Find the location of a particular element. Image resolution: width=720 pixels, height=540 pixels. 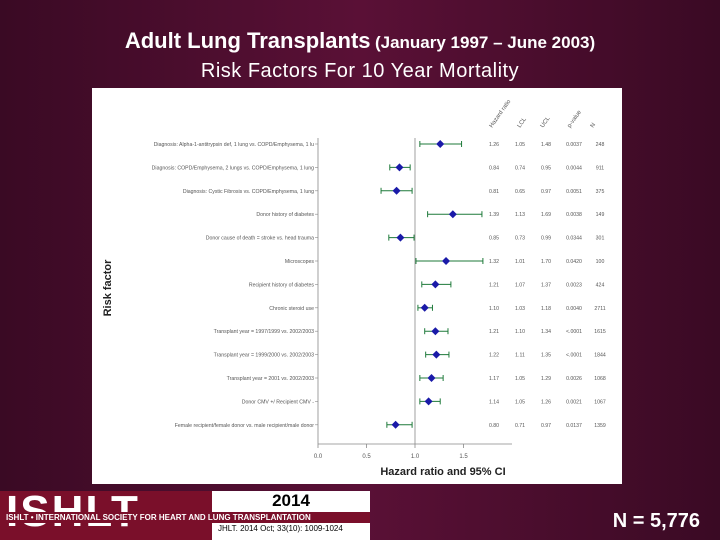

row-value: 1.01 is located at coordinates (520, 262).